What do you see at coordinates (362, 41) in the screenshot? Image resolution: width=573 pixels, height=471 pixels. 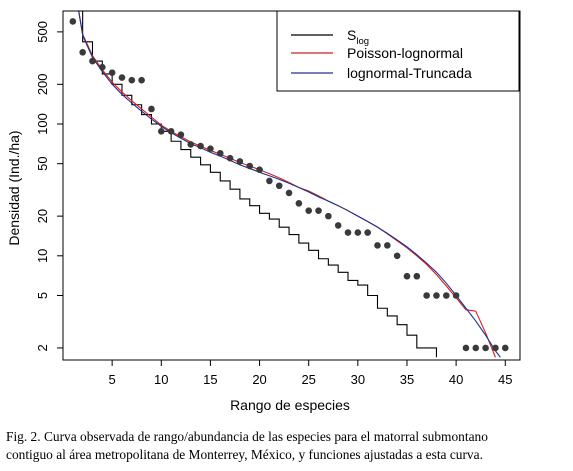 I see `legend-label-slog-sub: log` at bounding box center [362, 41].